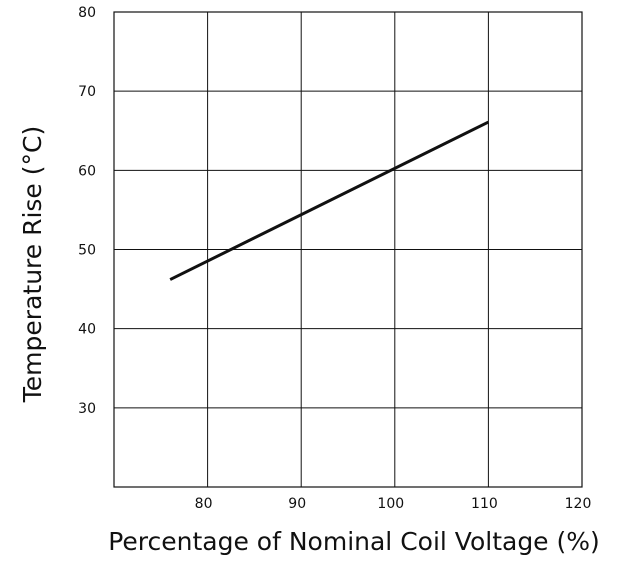 Image resolution: width=624 pixels, height=565 pixels. Describe the element at coordinates (484, 504) in the screenshot. I see `x-tick-label: 110` at that location.